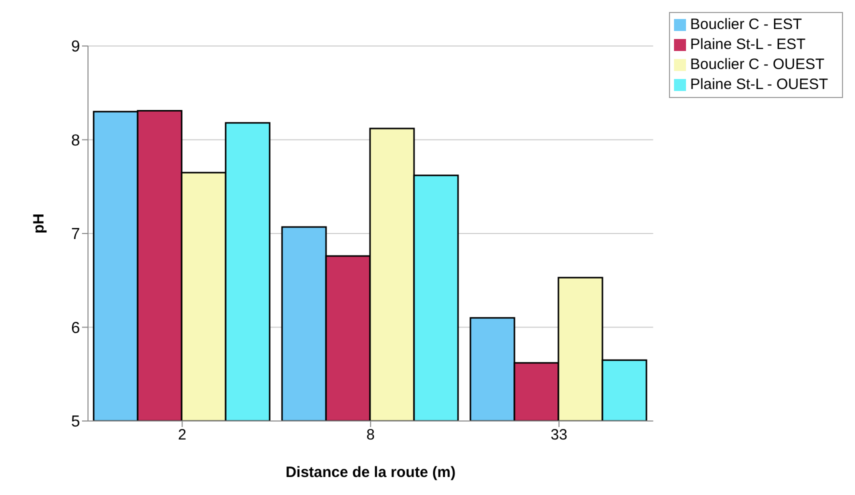  I want to click on y-tick-label: 9, so click(75, 47).